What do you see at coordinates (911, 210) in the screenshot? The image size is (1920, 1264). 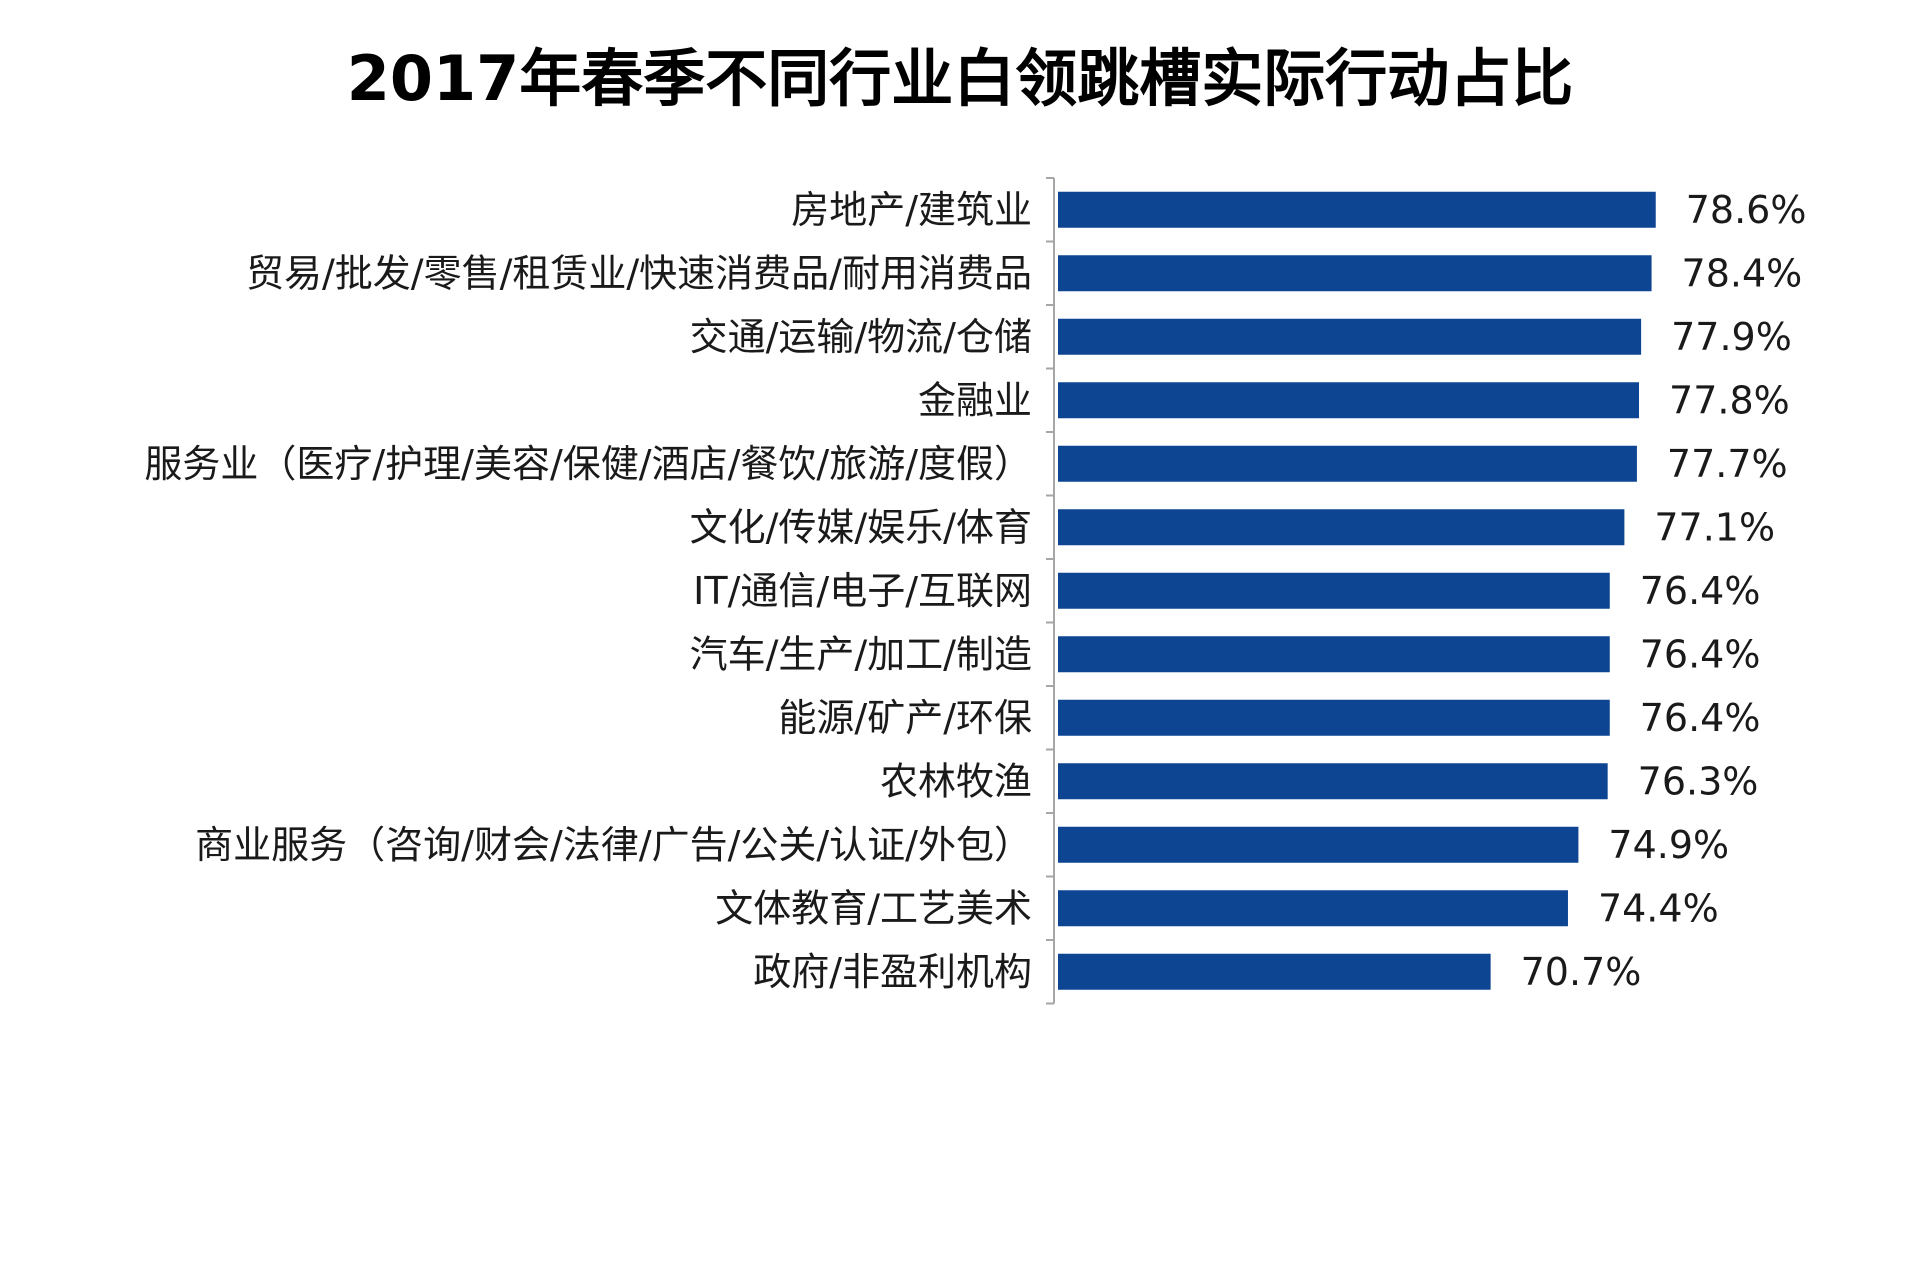 I see `category-label: 房地产/建筑业` at bounding box center [911, 210].